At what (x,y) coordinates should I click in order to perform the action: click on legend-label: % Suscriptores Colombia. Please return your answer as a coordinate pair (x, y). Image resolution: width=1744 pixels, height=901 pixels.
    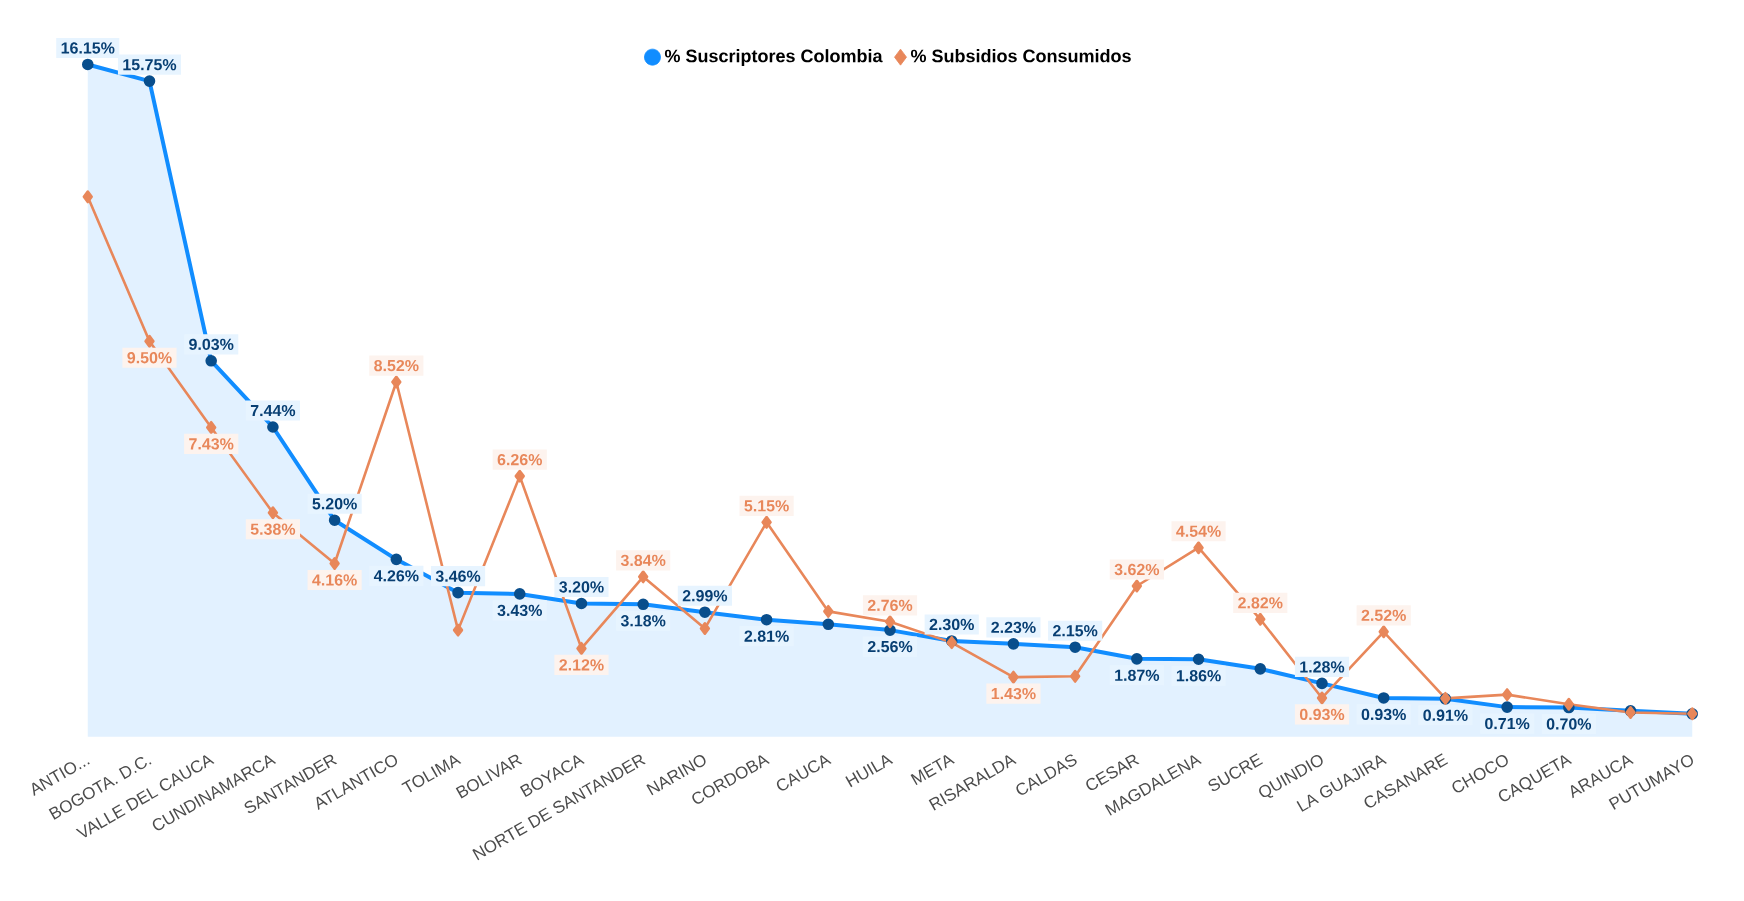
    Looking at the image, I should click on (773, 57).